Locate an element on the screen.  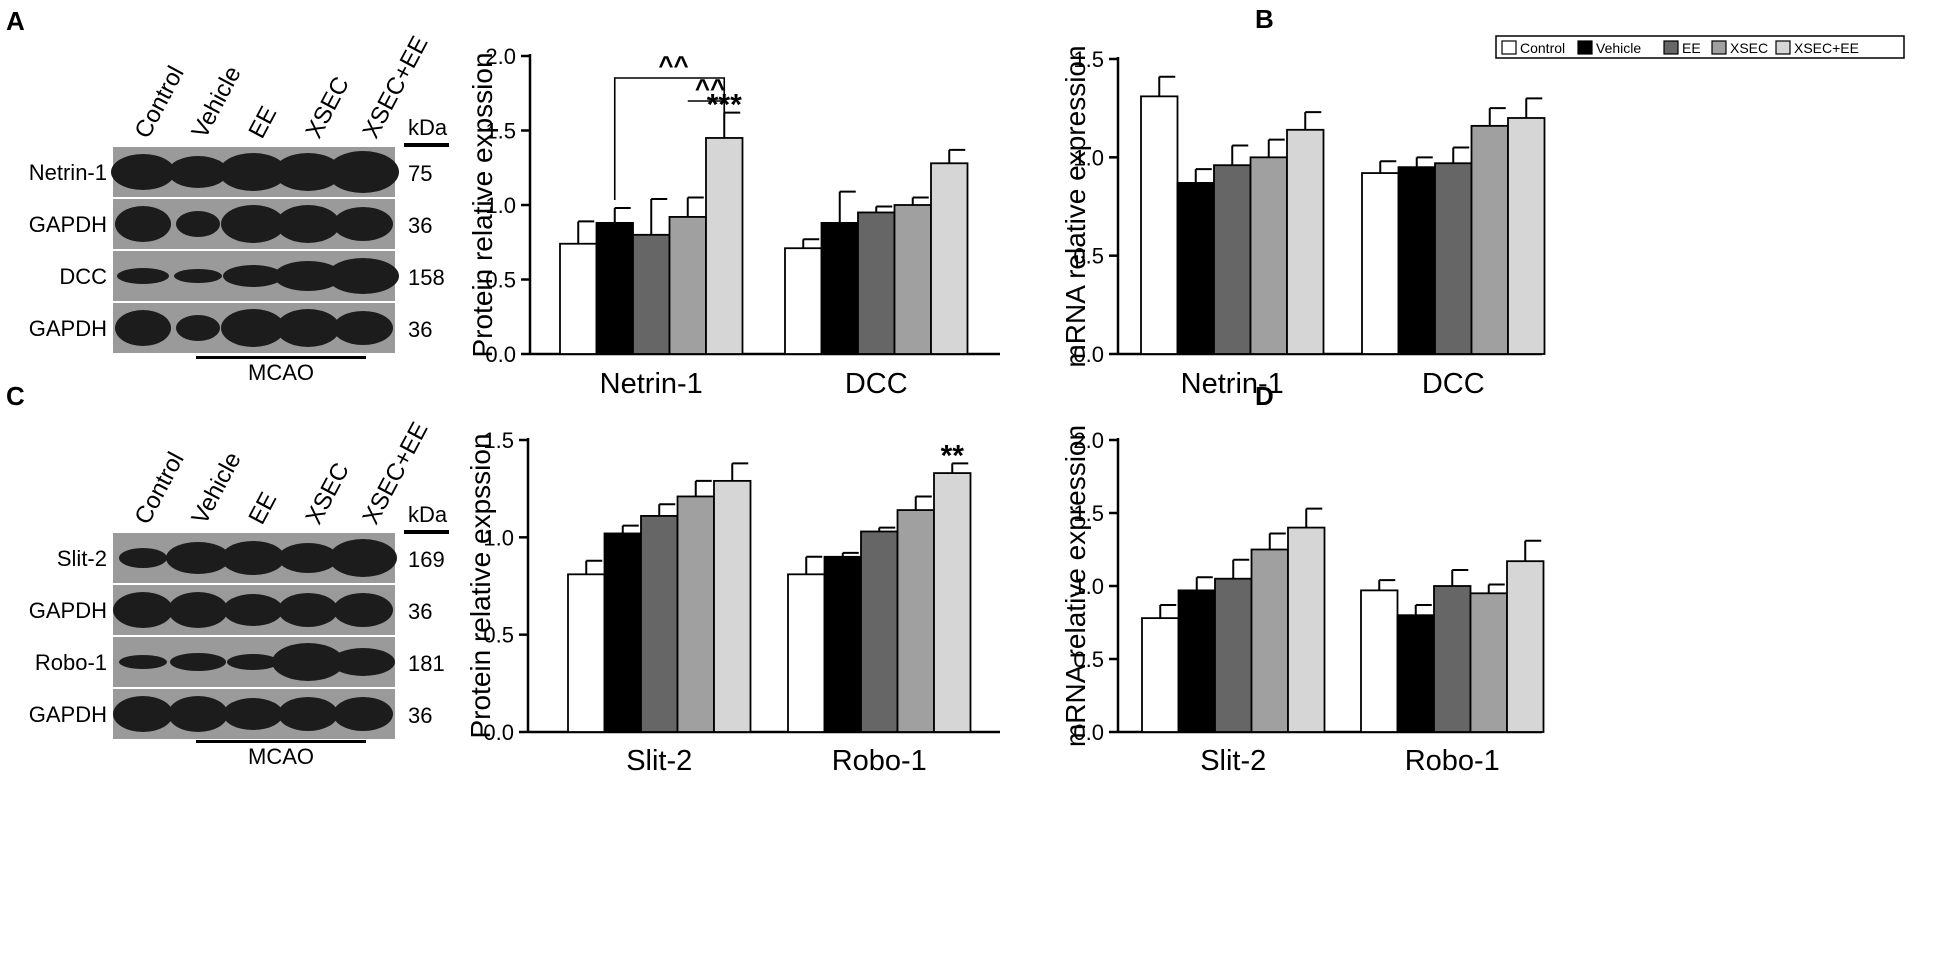
mcao-bar is located at coordinates (281, 357).